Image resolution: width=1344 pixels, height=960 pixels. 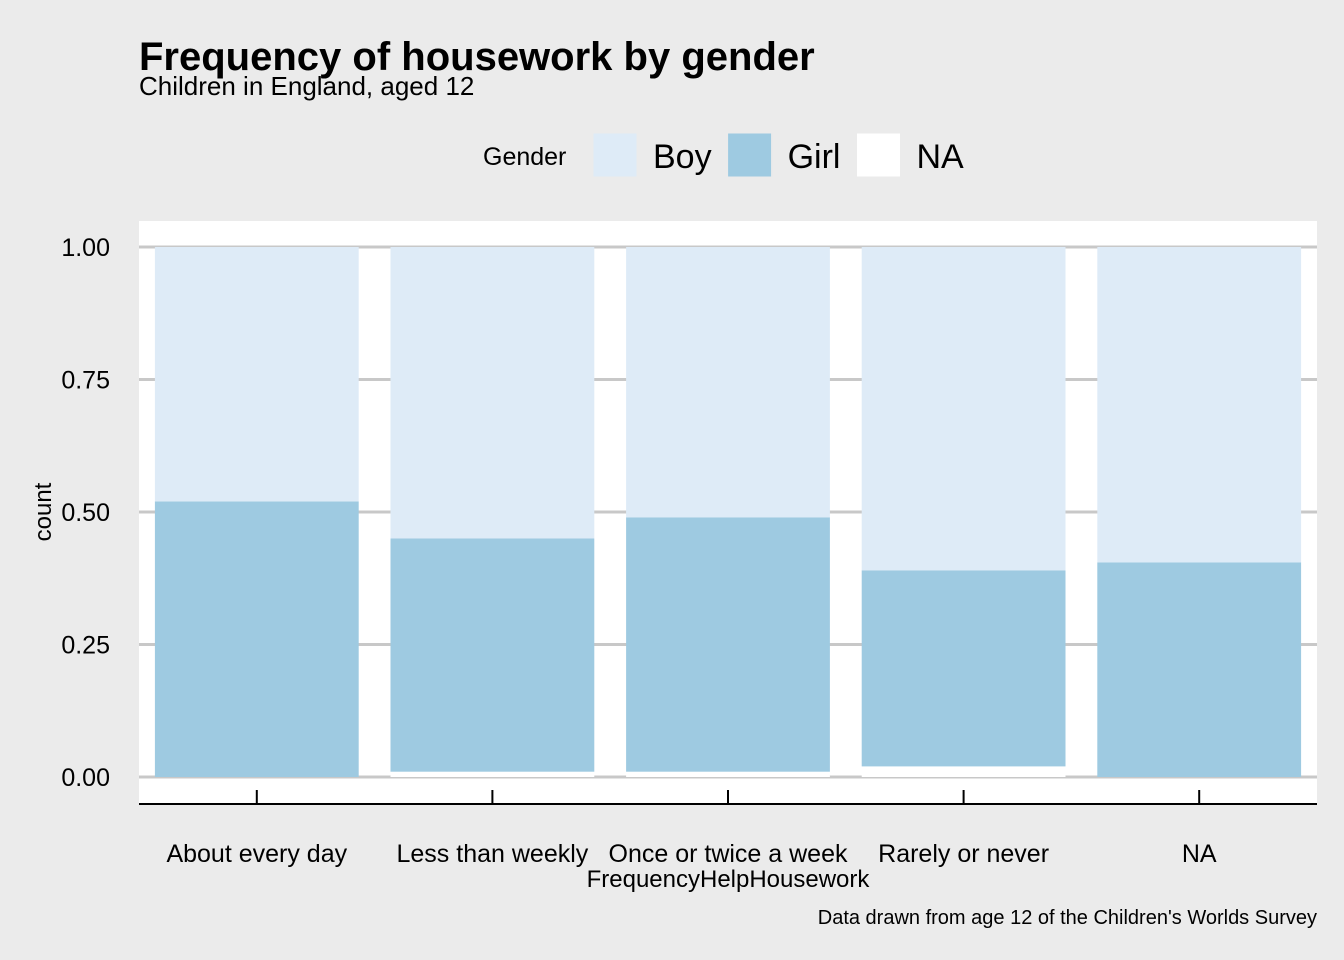 I want to click on y-tick-label: 1.00, so click(x=85, y=248).